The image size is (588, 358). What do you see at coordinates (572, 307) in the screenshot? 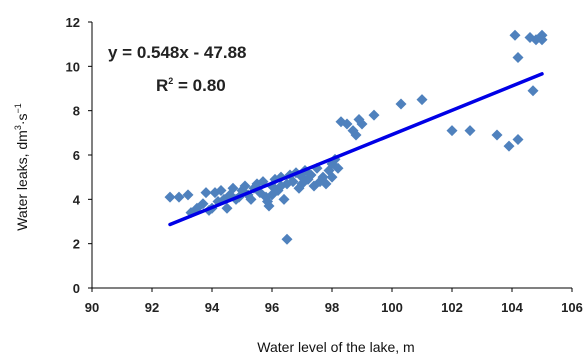
I see `x-tick-label: 106` at bounding box center [572, 307].